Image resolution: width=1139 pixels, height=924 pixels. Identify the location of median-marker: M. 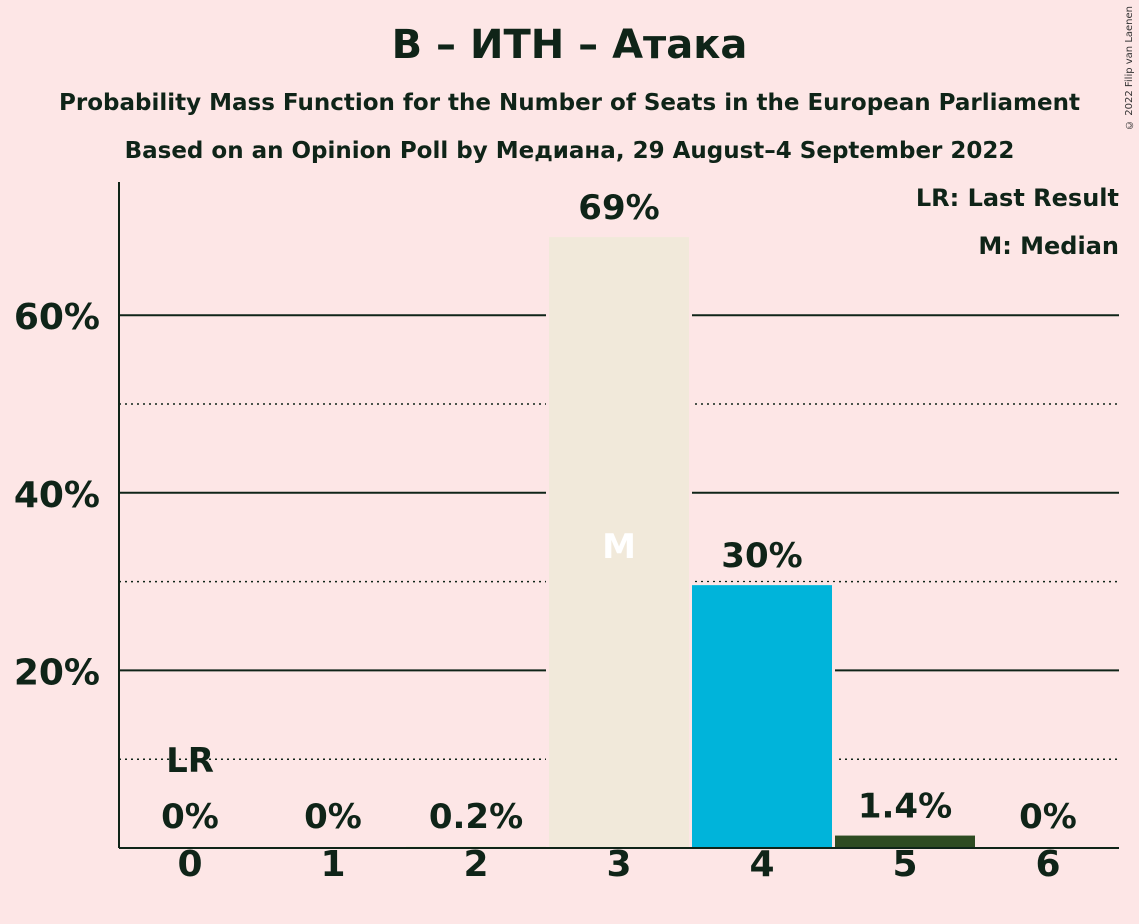
(619, 547).